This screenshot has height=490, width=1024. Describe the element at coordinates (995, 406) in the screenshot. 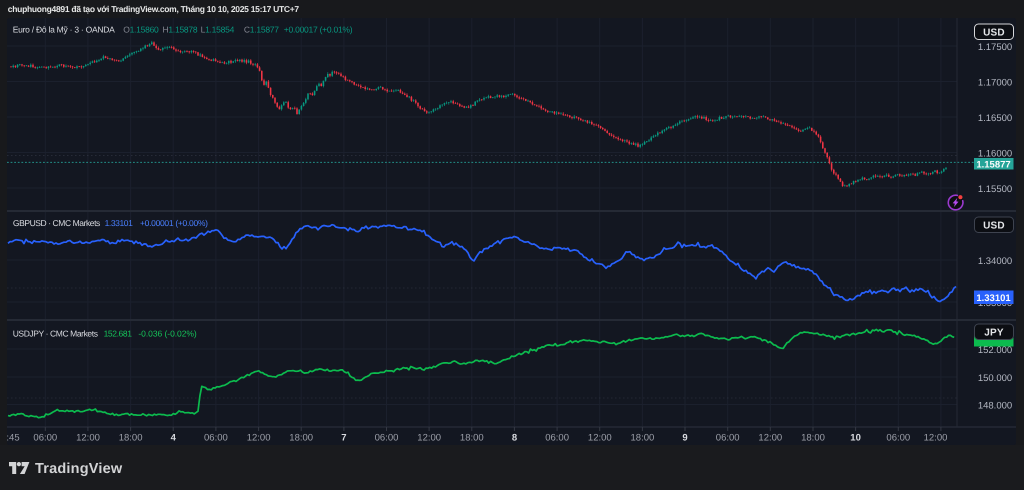

I see `svg-text: 148.000` at that location.